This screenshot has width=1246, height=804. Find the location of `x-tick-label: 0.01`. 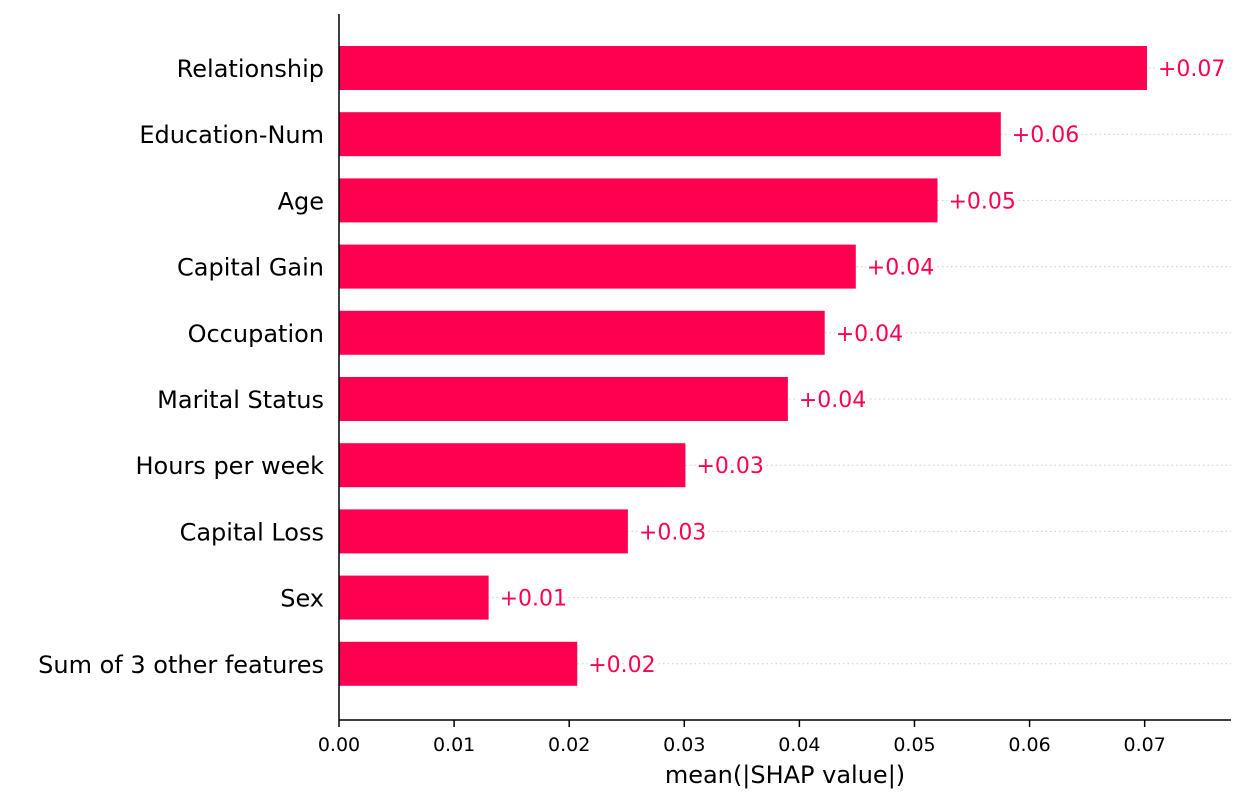

x-tick-label: 0.01 is located at coordinates (454, 745).